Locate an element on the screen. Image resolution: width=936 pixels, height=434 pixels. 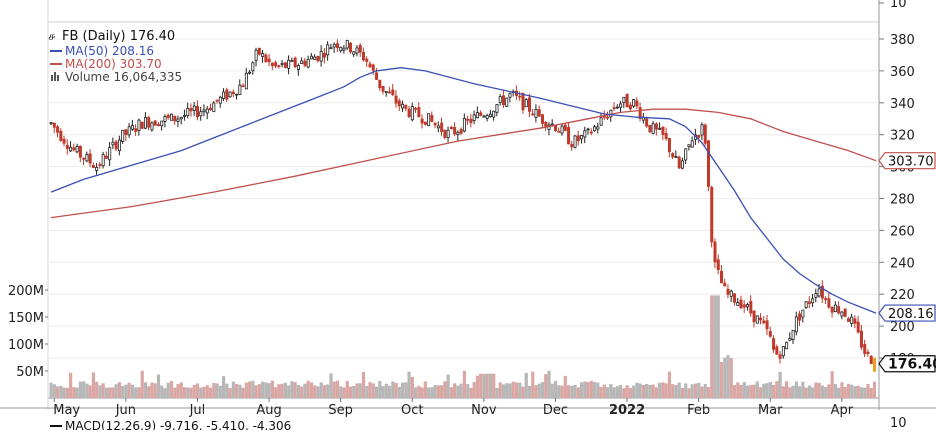
legend-label: Volume 16,064,335 is located at coordinates (123, 77).